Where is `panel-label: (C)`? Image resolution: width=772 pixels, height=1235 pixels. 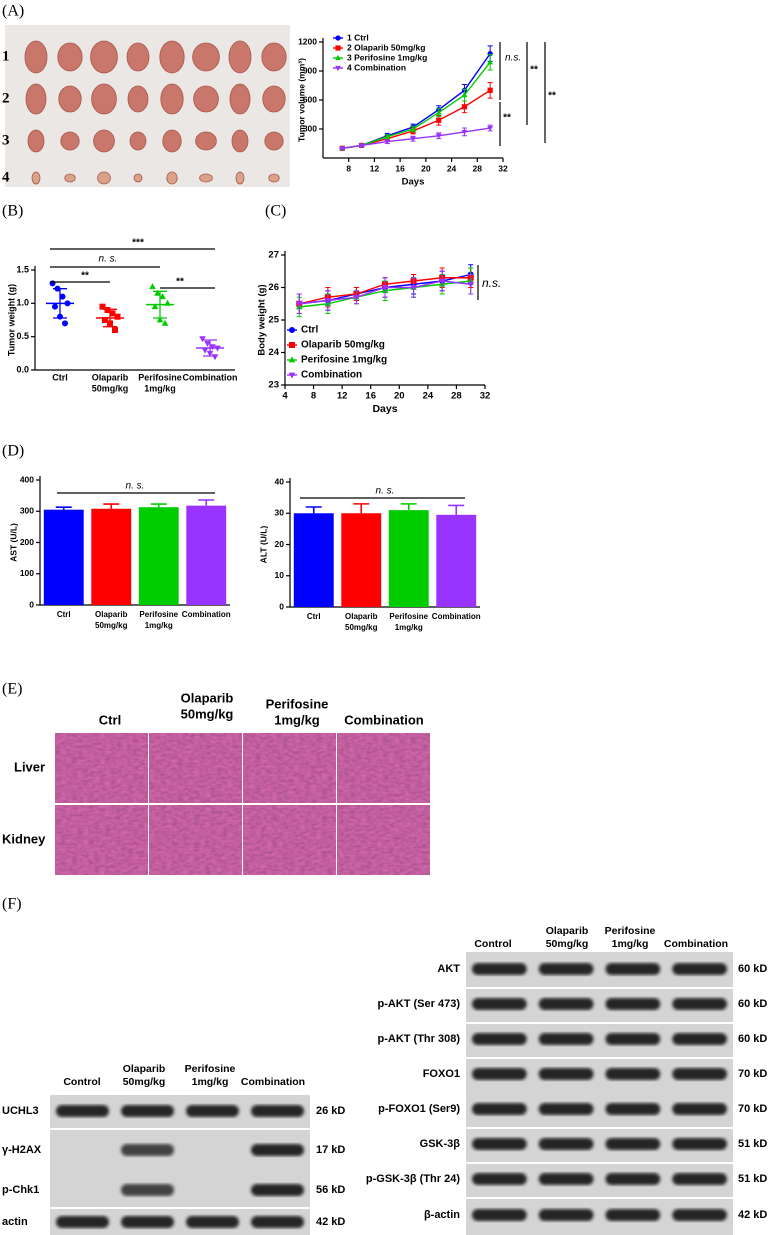
panel-label: (C) is located at coordinates (275, 211).